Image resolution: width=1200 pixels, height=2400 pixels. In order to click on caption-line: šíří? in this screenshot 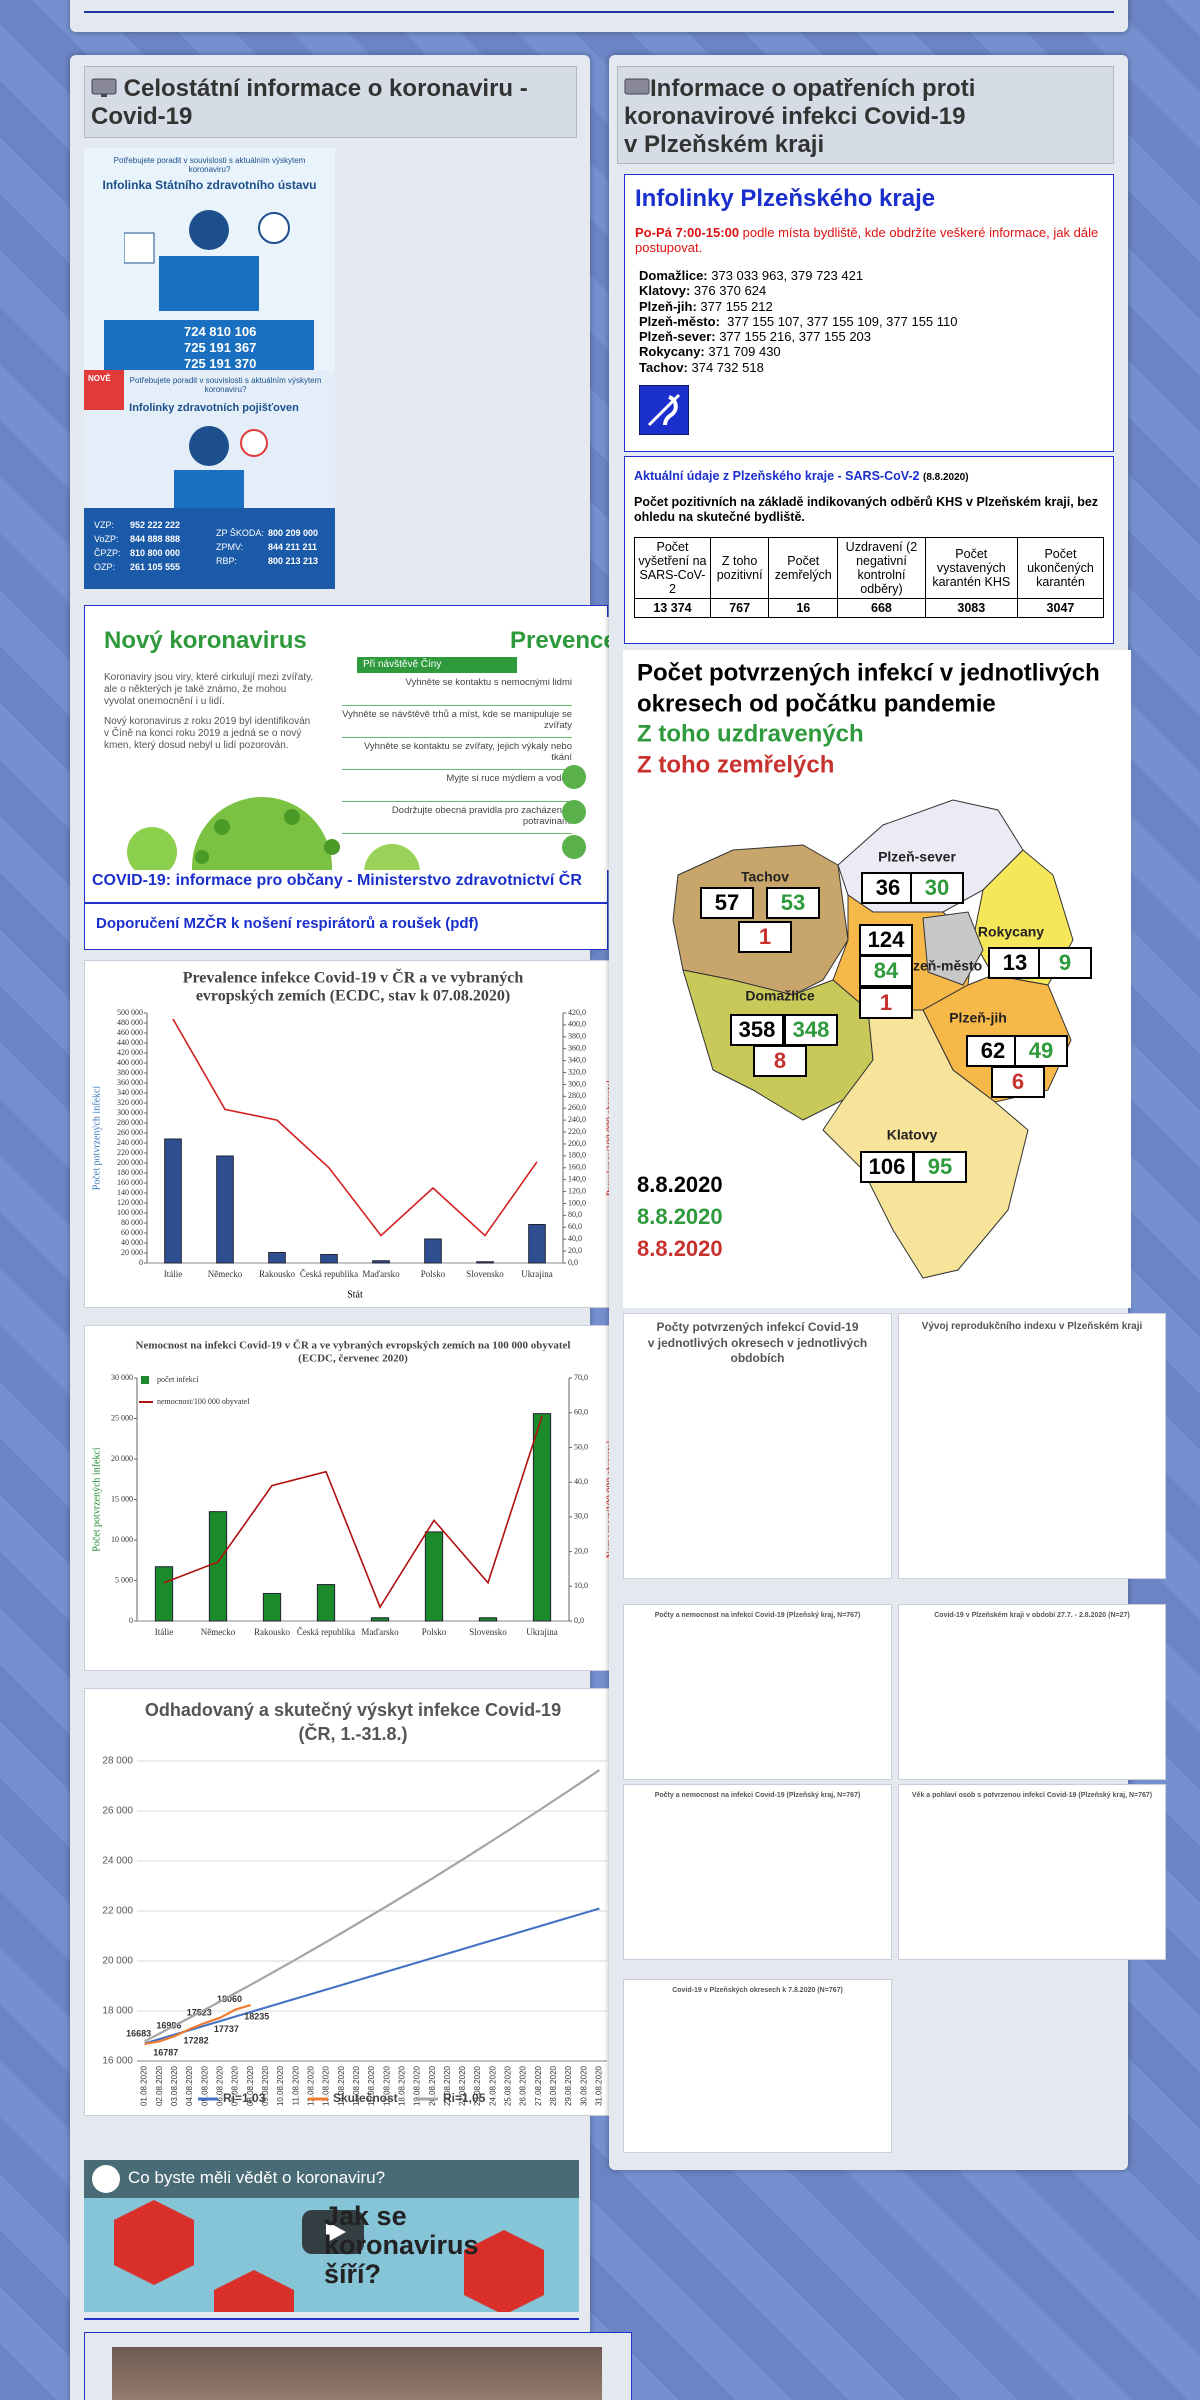, I will do `click(353, 2274)`.